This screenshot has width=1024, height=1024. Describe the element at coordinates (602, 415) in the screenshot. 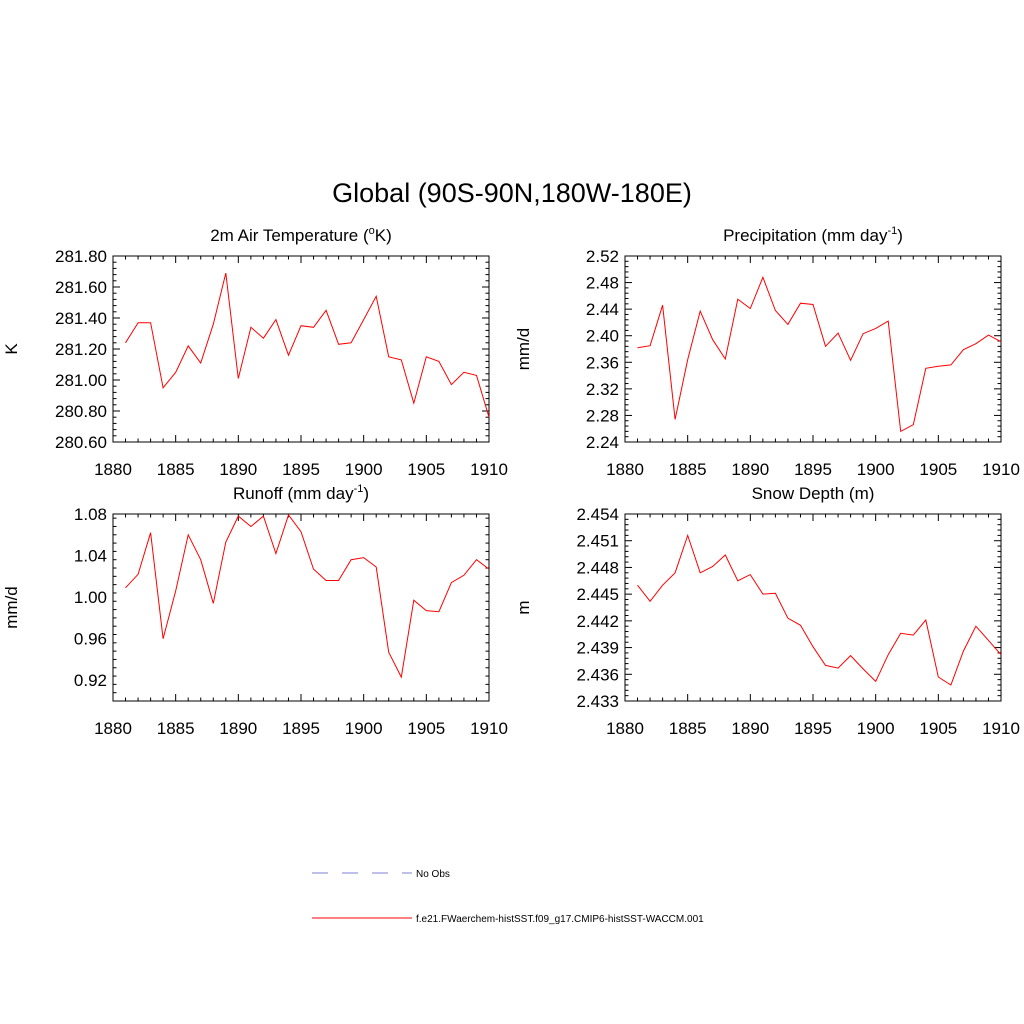

I see `y-tick-label: 2.28` at that location.